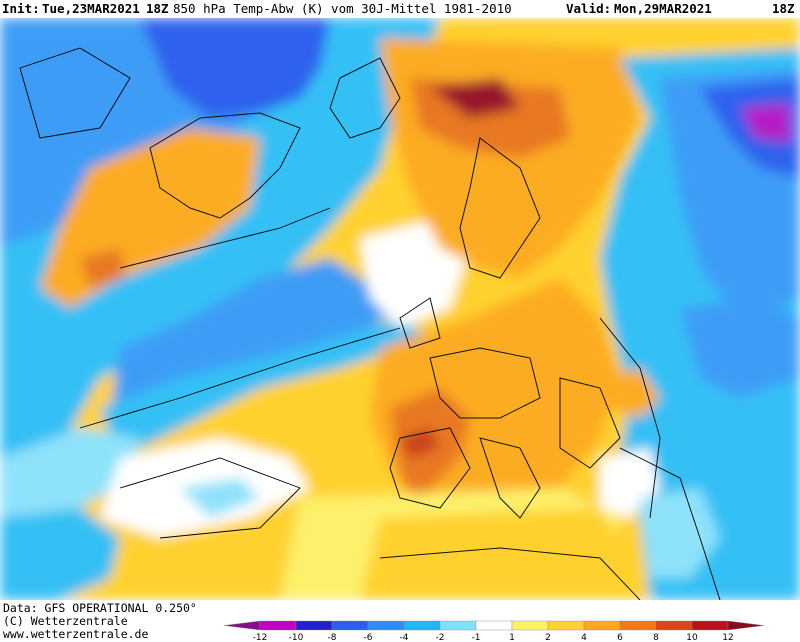 This screenshot has width=800, height=642. Describe the element at coordinates (76, 634) in the screenshot. I see `website-link: www.wetterzentrale.de` at that location.